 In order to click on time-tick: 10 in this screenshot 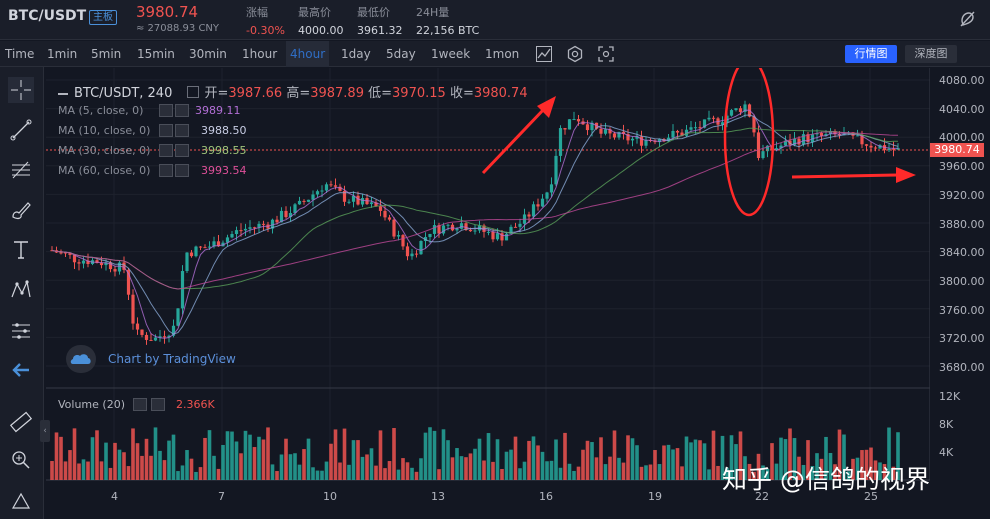, I will do `click(330, 496)`.